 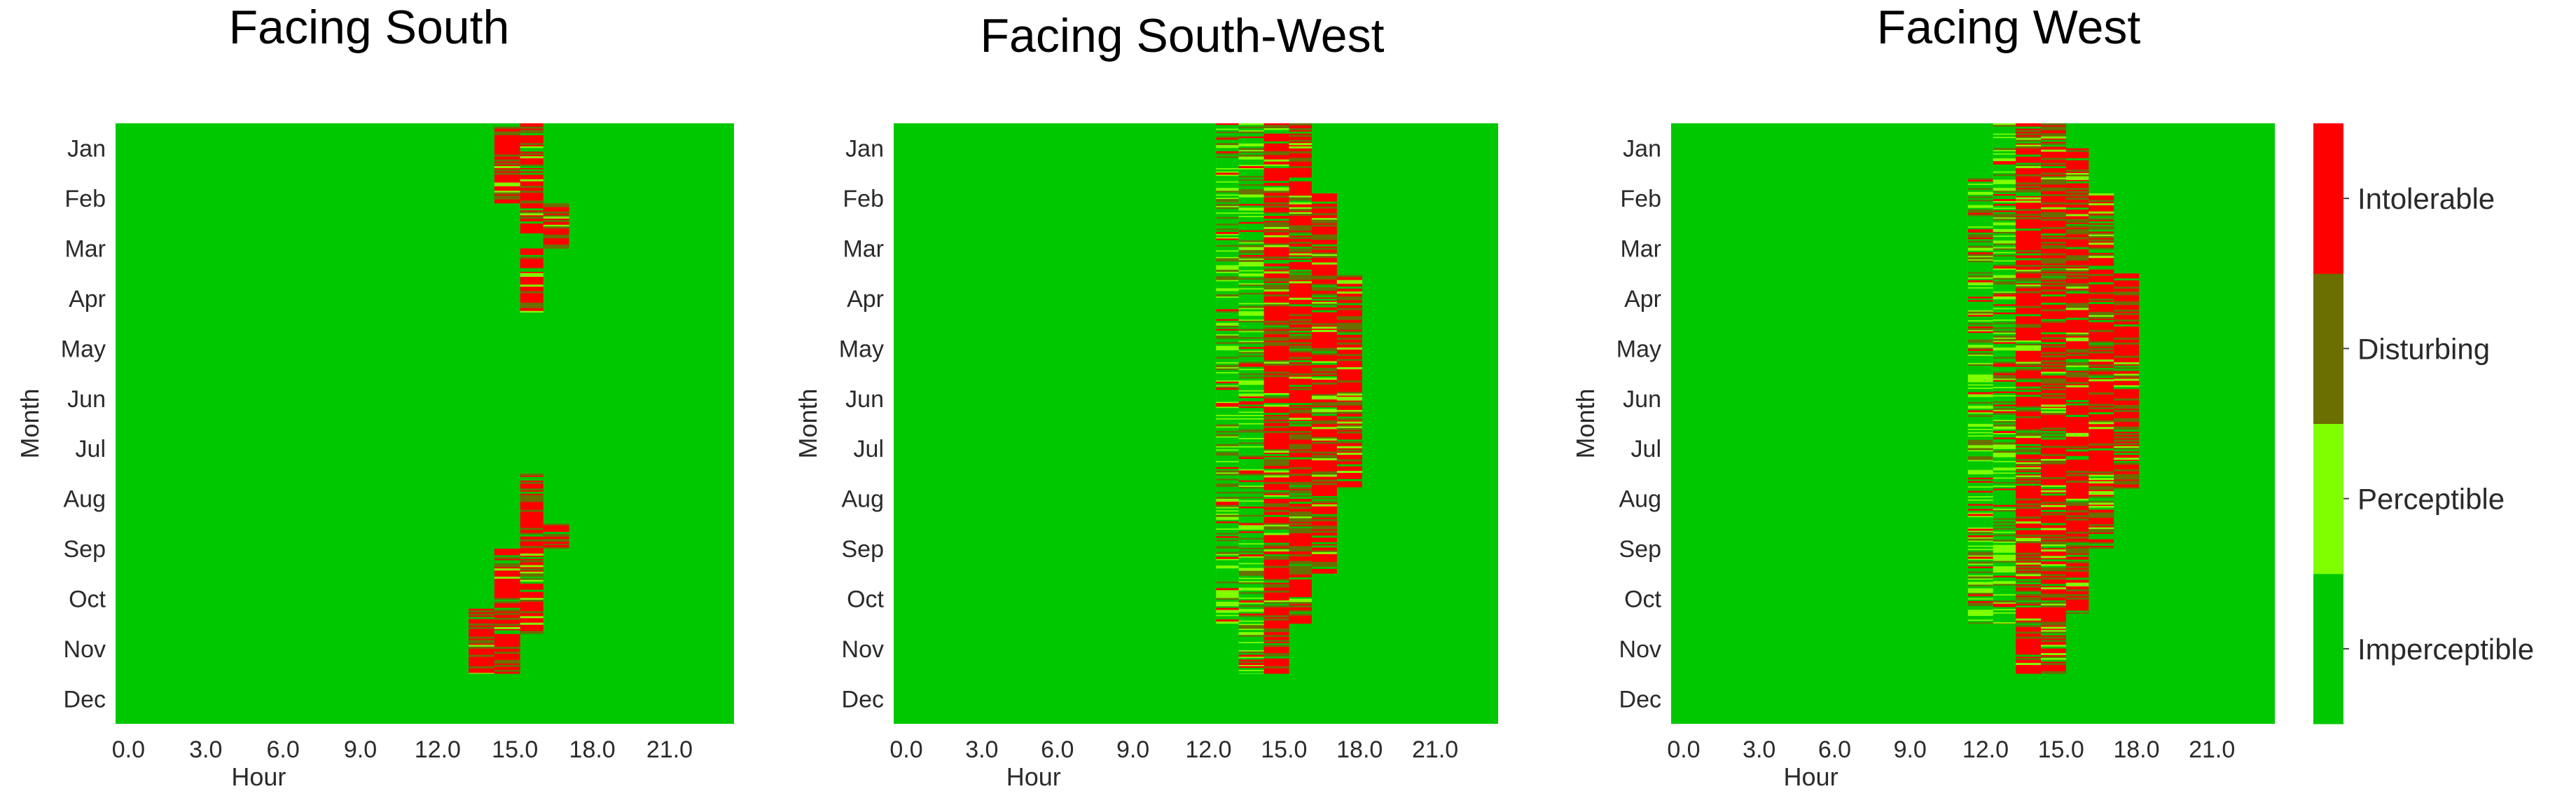 What do you see at coordinates (88, 299) in the screenshot?
I see `y-tick-label: Apr` at bounding box center [88, 299].